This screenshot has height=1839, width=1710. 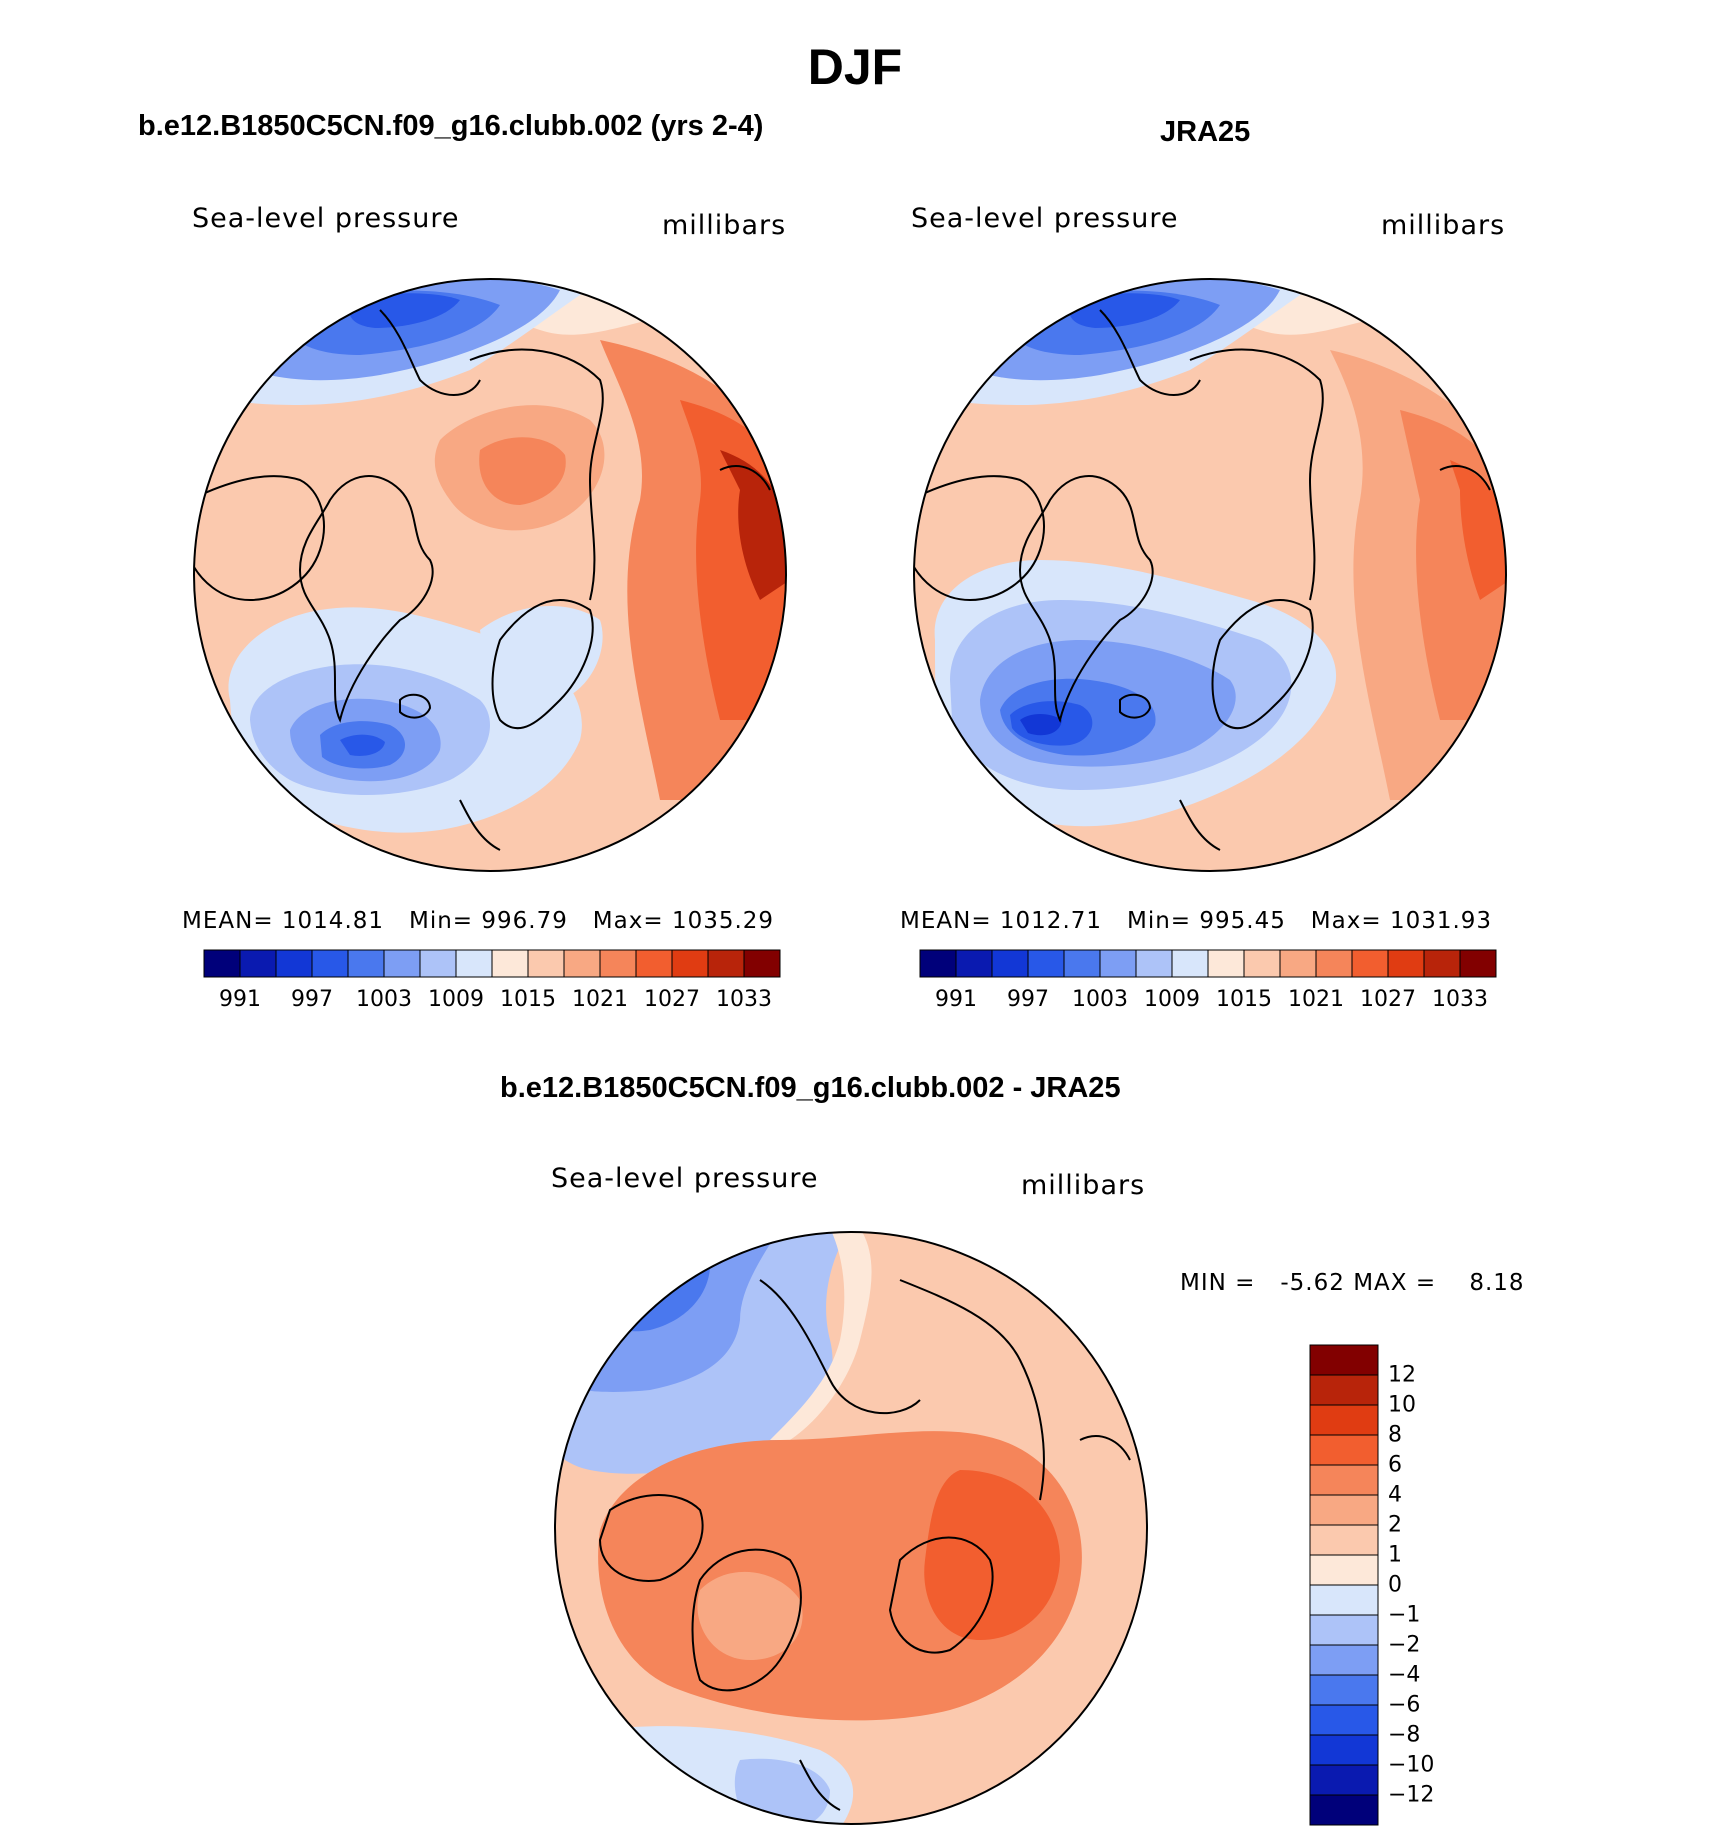 What do you see at coordinates (1218, 1283) in the screenshot?
I see `diff-min-label: MIN =` at bounding box center [1218, 1283].